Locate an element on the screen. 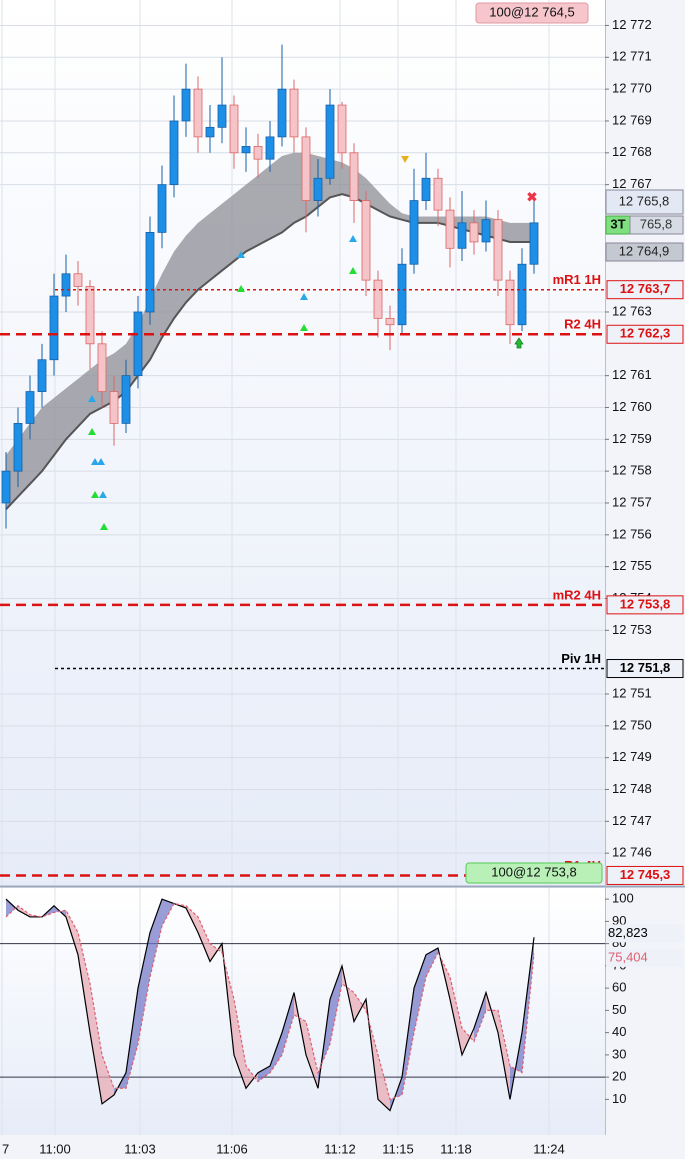  ask-box is located at coordinates (644, 252).